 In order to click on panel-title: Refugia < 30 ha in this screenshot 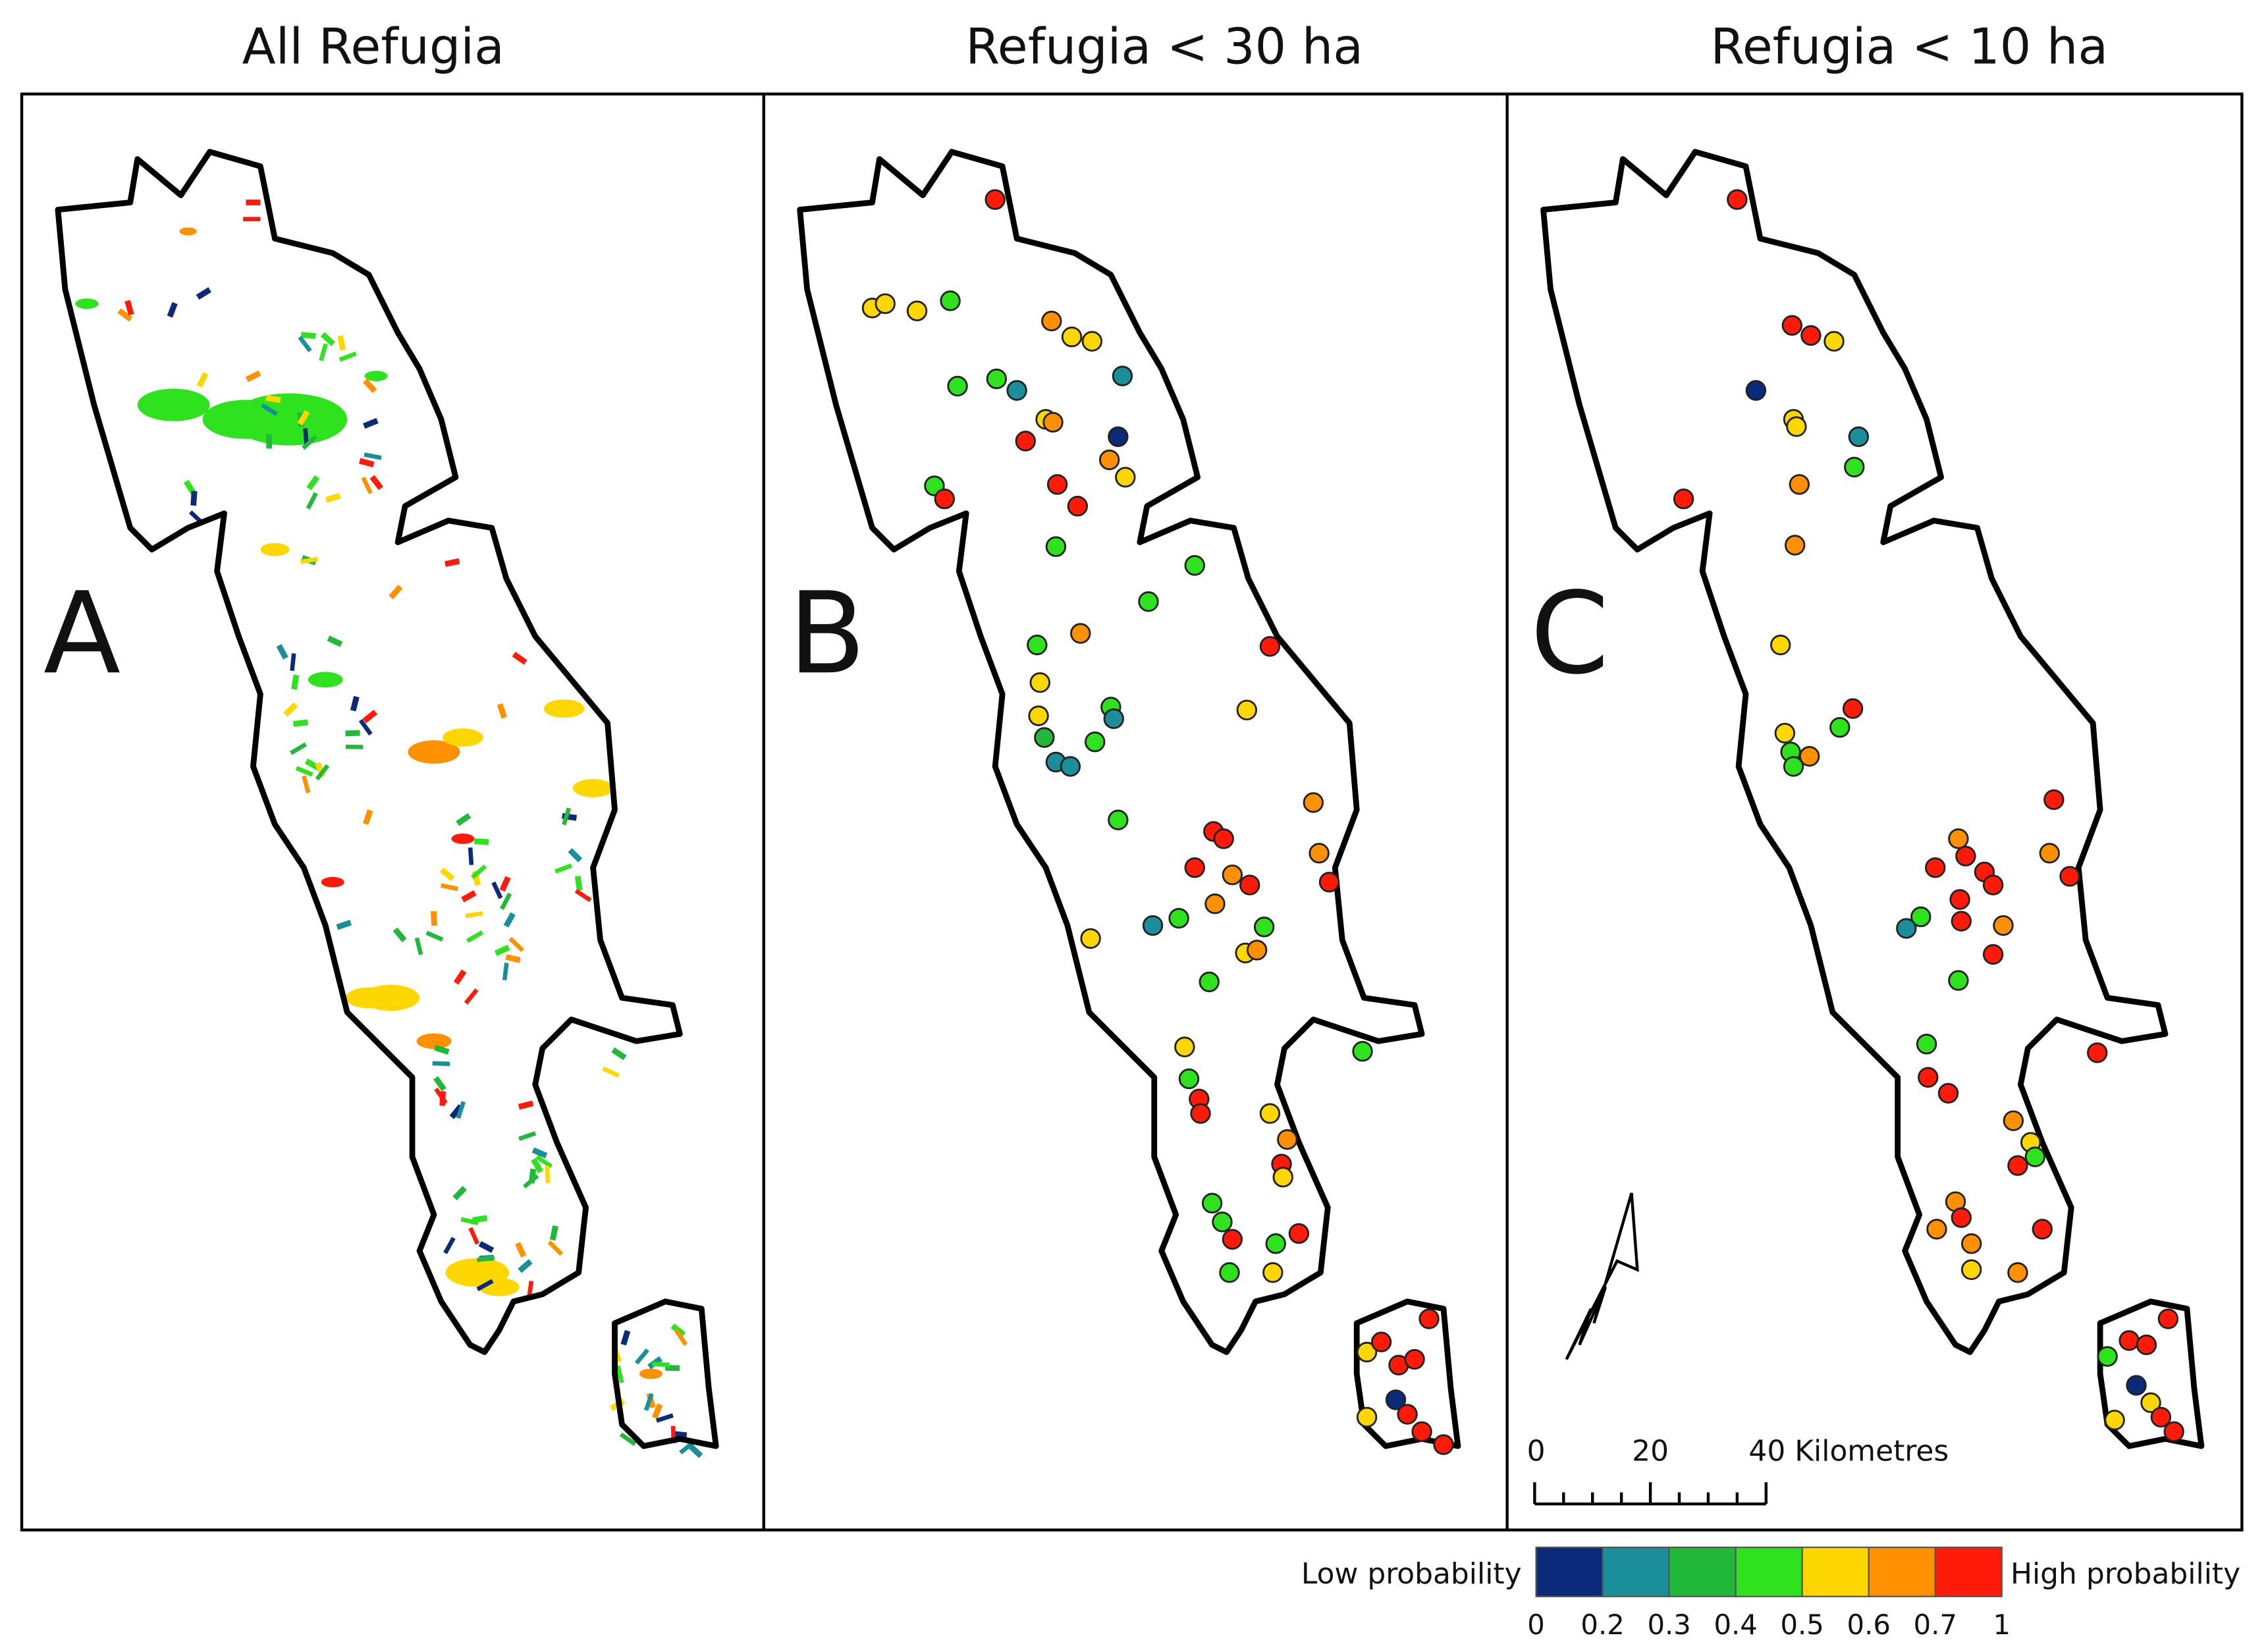, I will do `click(1164, 47)`.